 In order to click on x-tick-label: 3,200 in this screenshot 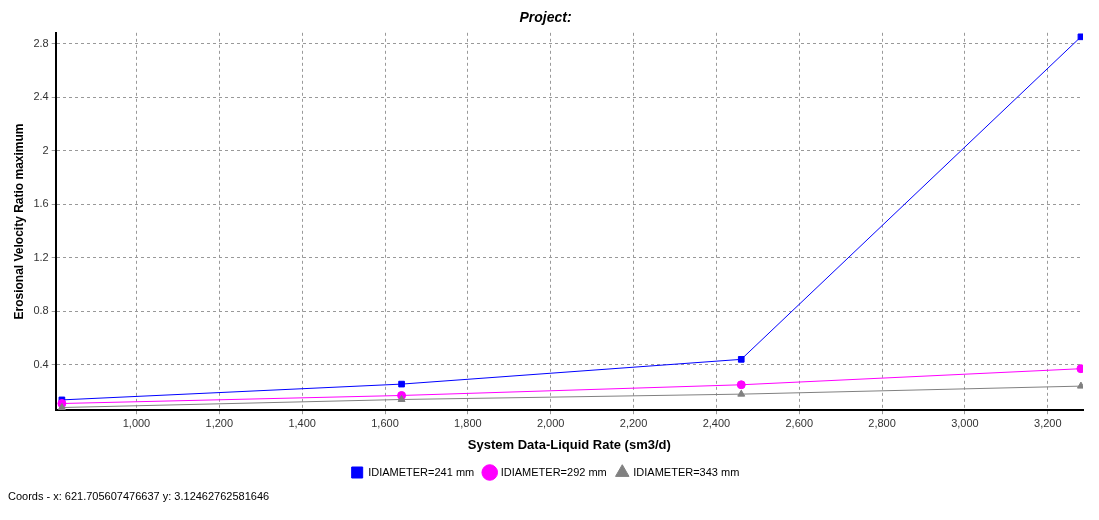, I will do `click(1048, 422)`.